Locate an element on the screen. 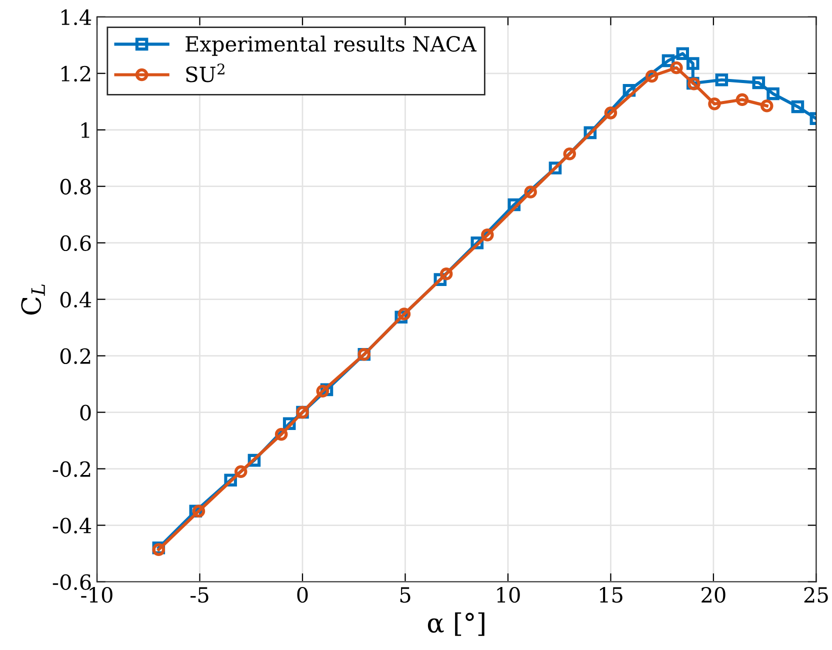  y-tick-label: 0.2 is located at coordinates (75, 356).